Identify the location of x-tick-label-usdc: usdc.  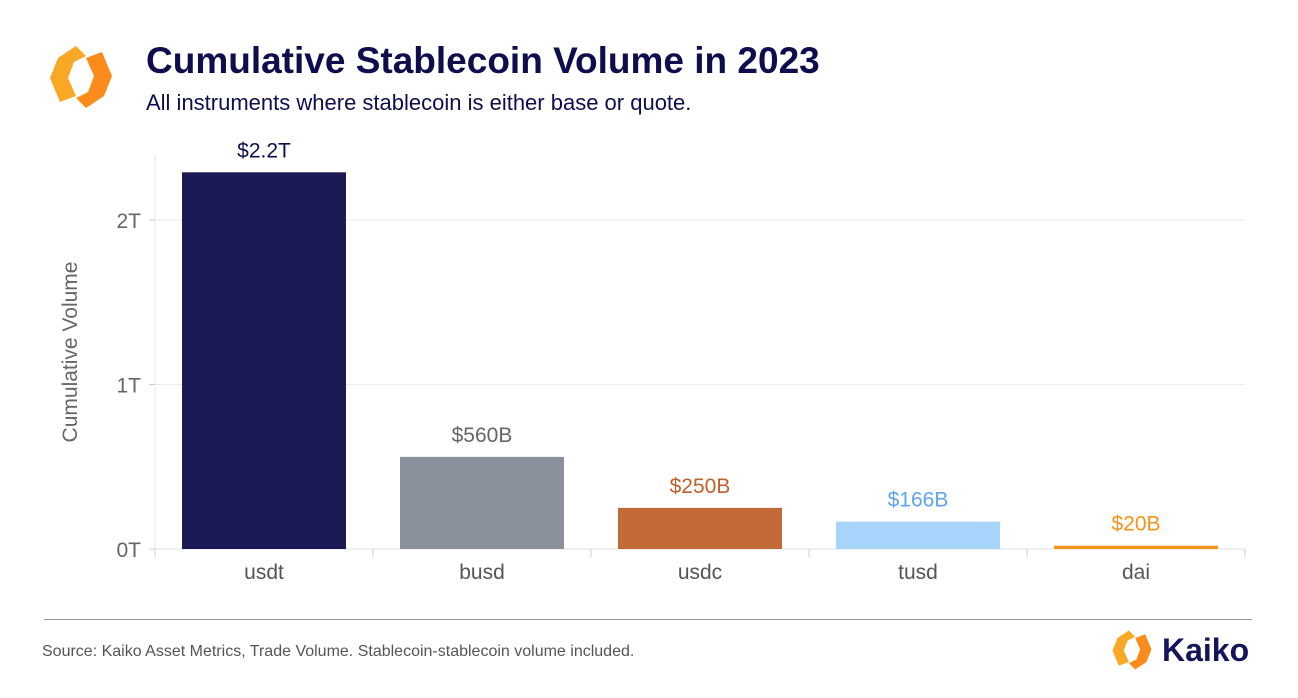
(700, 572).